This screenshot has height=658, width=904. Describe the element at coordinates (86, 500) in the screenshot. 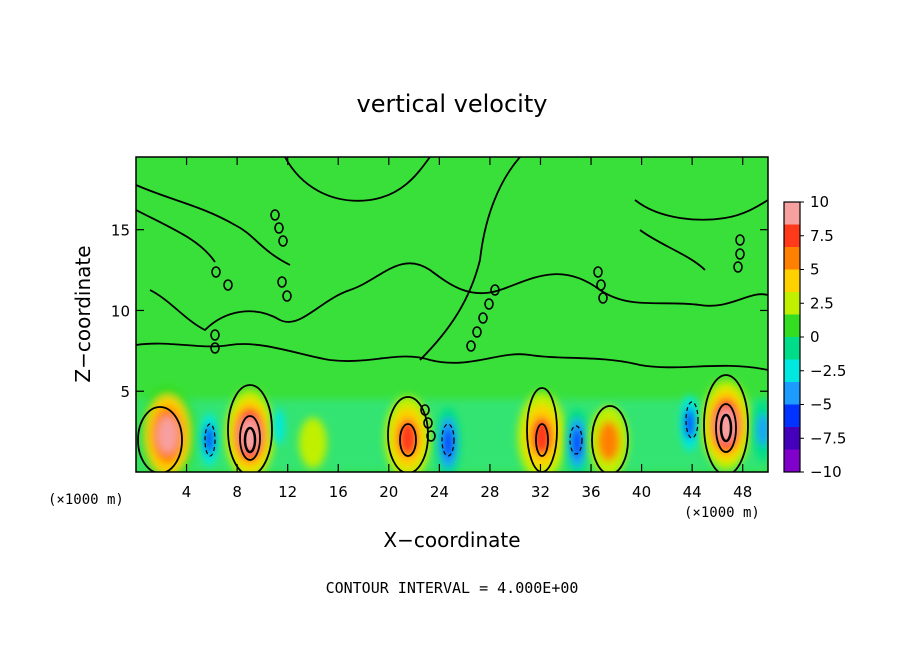

I see `x-unit-left: (×1000 m)` at that location.